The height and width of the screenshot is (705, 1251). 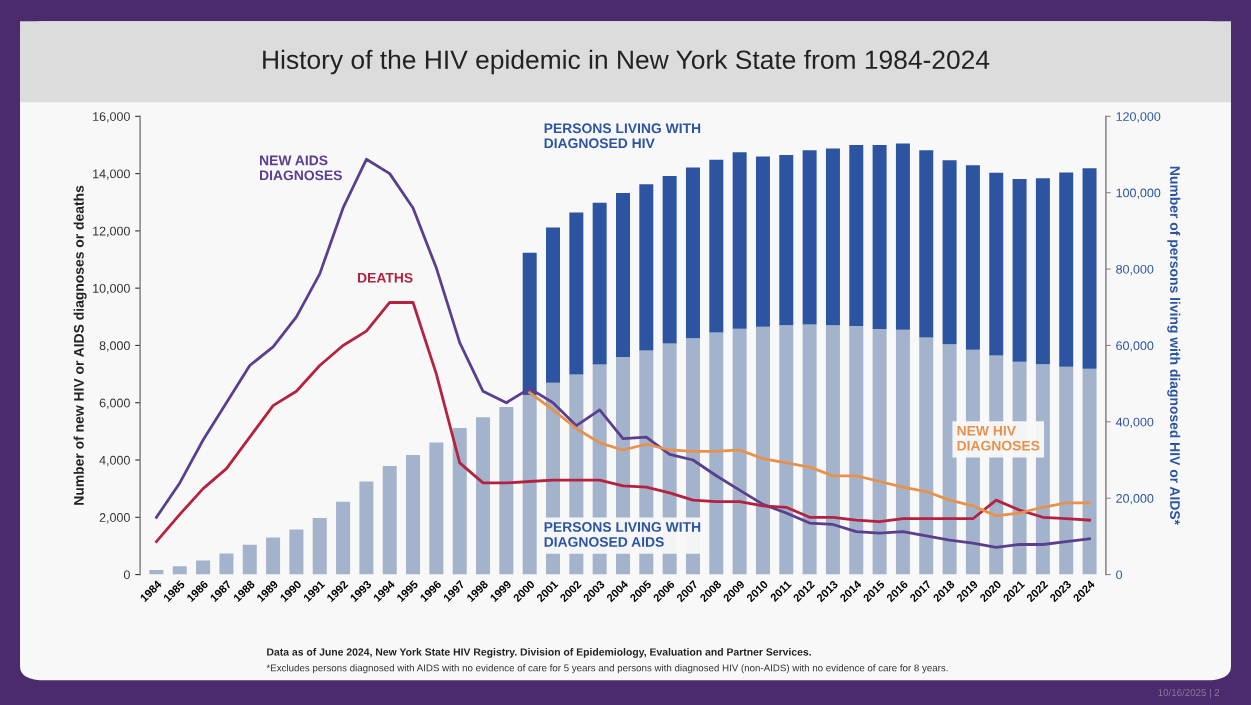 What do you see at coordinates (111, 174) in the screenshot?
I see `y-tick-label: 14,000` at bounding box center [111, 174].